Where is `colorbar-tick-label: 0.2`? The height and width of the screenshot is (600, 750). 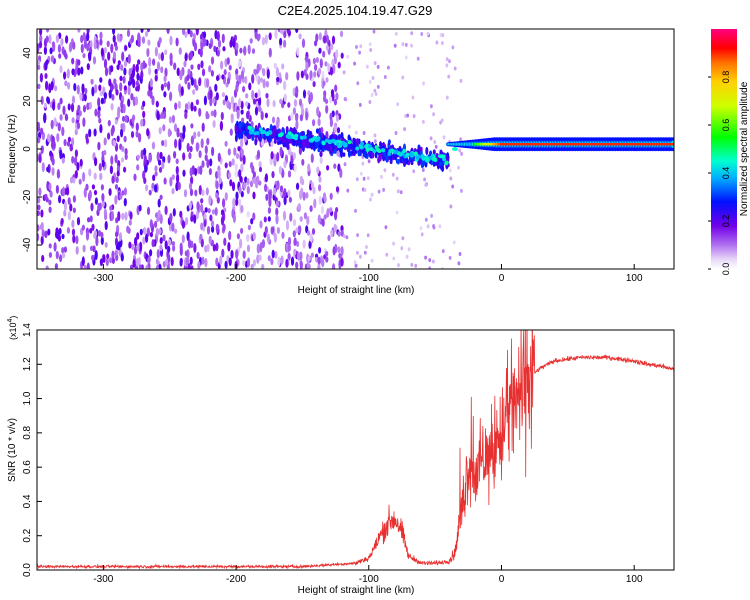 colorbar-tick-label: 0.2 is located at coordinates (726, 221).